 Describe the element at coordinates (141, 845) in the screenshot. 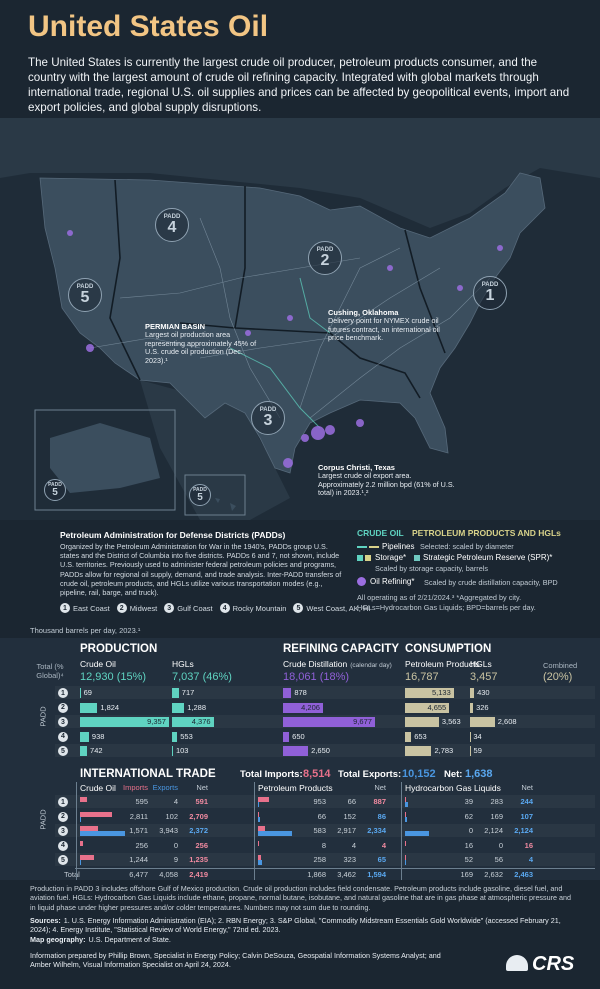

I see `import-value: 256` at that location.